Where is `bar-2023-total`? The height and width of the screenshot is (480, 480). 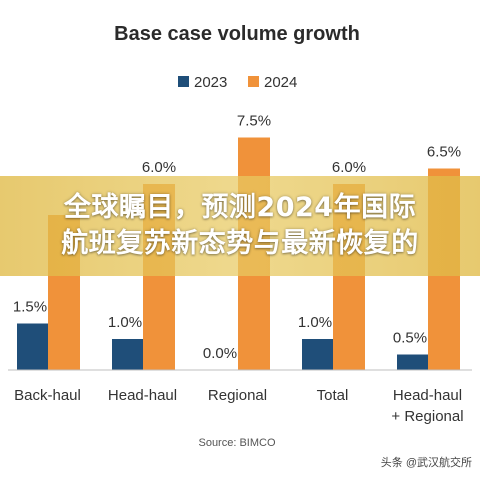 bar-2023-total is located at coordinates (318, 354).